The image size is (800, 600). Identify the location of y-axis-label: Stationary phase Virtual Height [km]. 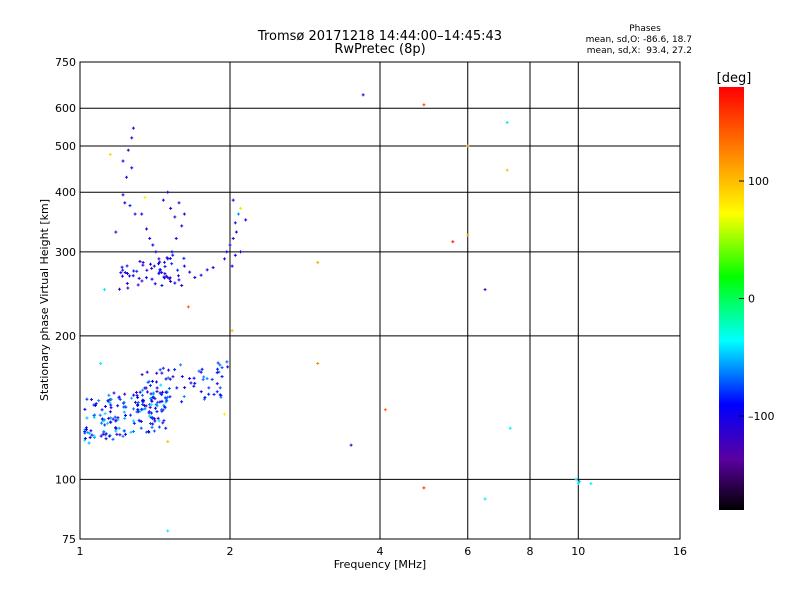
(44, 300).